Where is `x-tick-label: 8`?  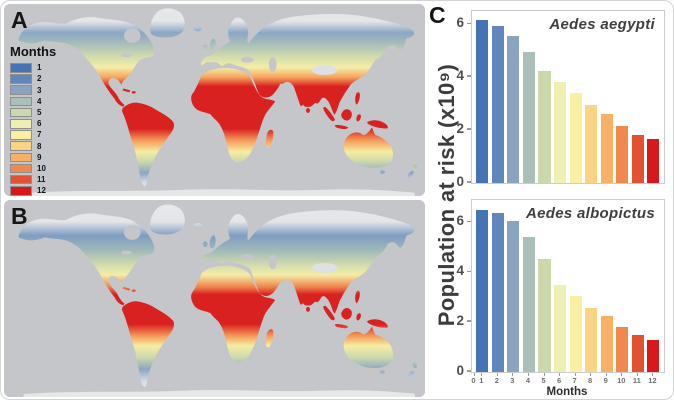
x-tick-label: 8 is located at coordinates (590, 380).